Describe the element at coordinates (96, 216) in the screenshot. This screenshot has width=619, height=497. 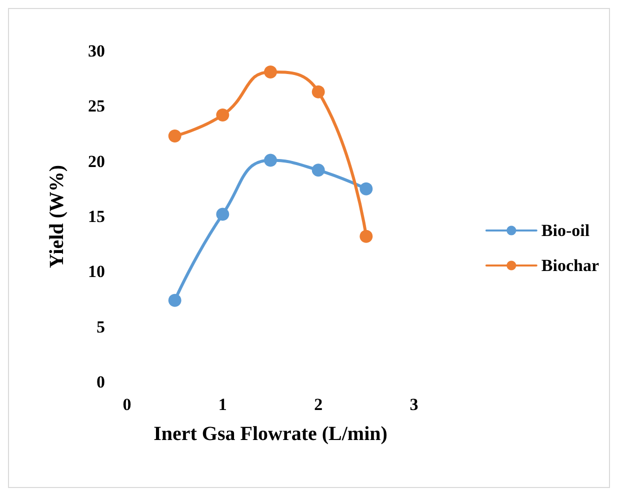
I see `y-tick-label: 15` at that location.